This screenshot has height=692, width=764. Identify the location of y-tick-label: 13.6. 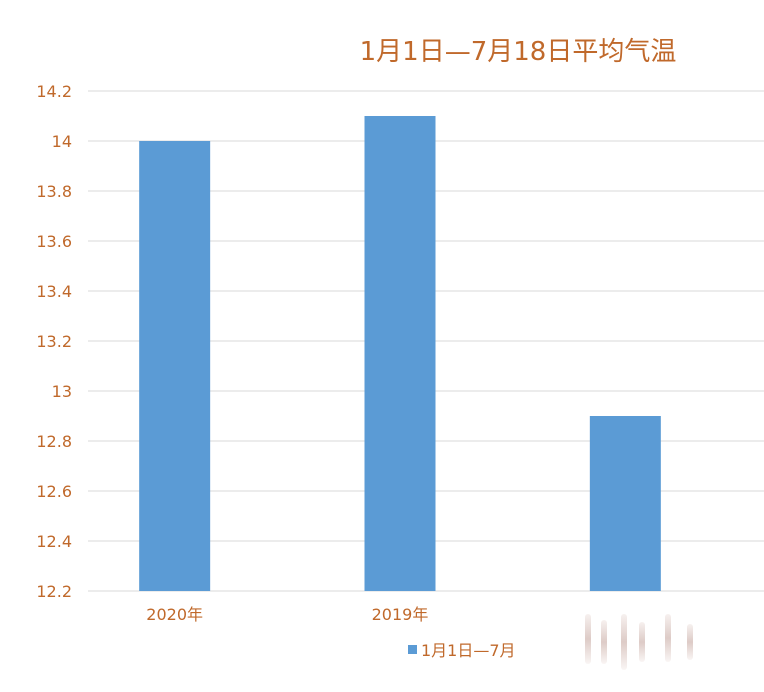
(54, 241).